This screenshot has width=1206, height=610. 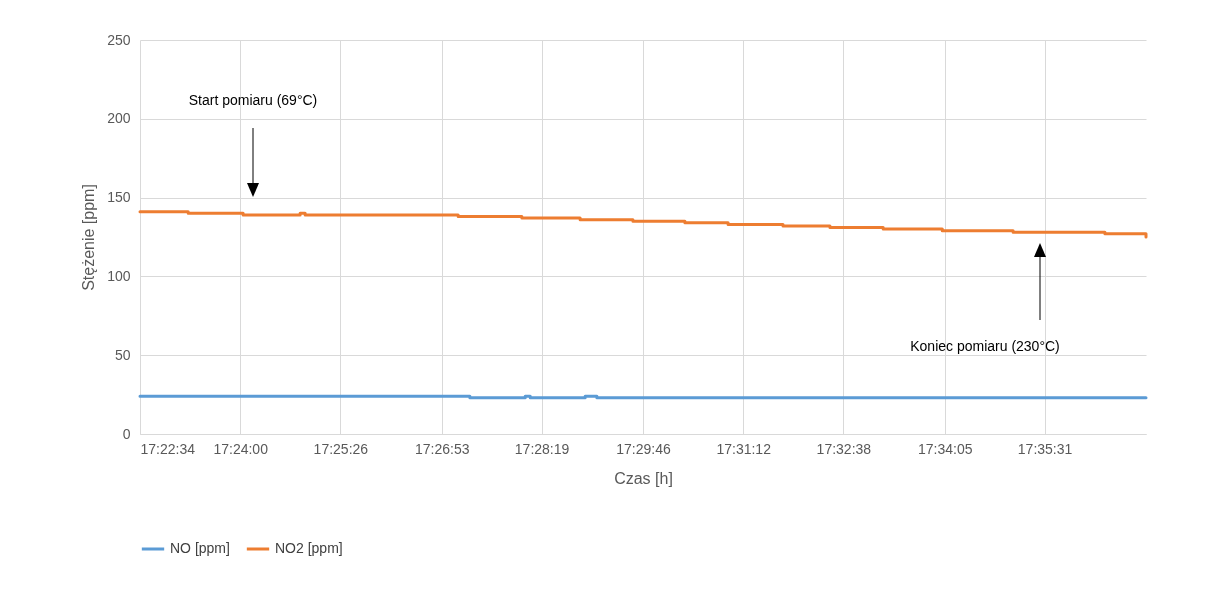 I want to click on annotation: Koniec pomiaru (230°C), so click(x=985, y=346).